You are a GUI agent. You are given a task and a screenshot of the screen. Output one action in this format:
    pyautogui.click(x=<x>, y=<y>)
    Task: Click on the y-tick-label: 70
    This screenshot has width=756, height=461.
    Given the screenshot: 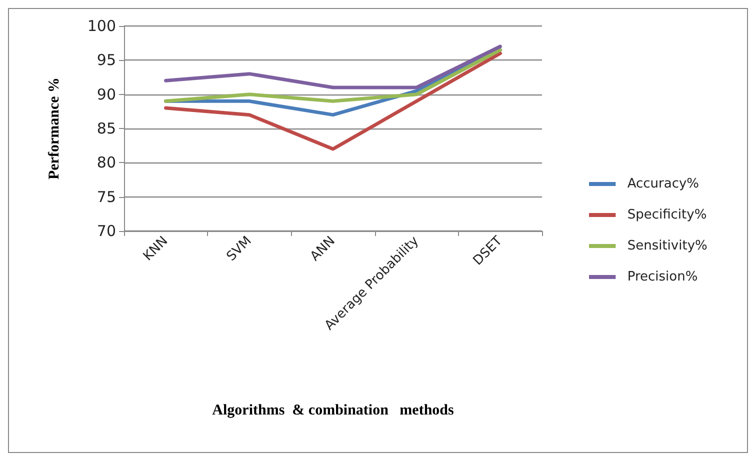 What is the action you would take?
    pyautogui.click(x=106, y=231)
    